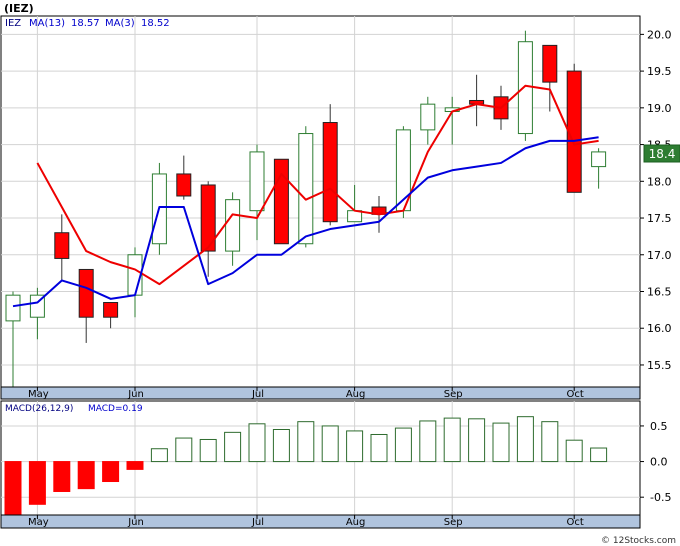 The height and width of the screenshot is (546, 680). I want to click on macd-x-labels: May Jun Jul Aug Sep Oct, so click(306, 521).